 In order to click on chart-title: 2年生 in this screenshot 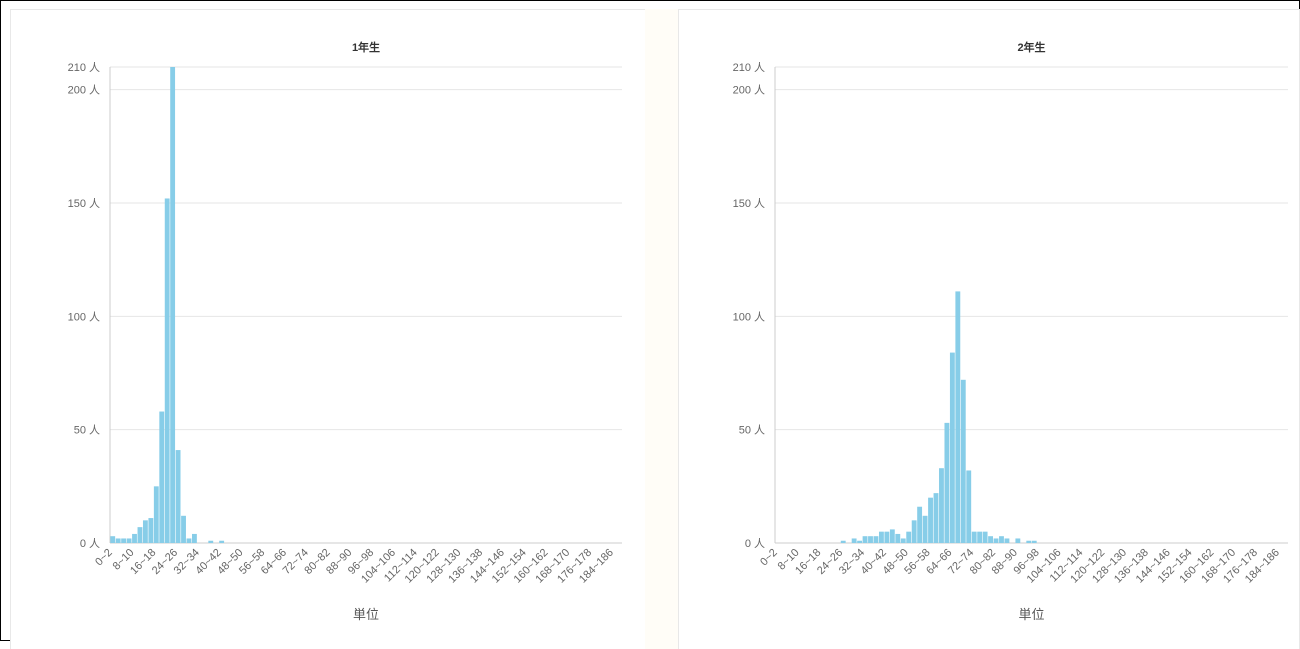, I will do `click(1031, 47)`.